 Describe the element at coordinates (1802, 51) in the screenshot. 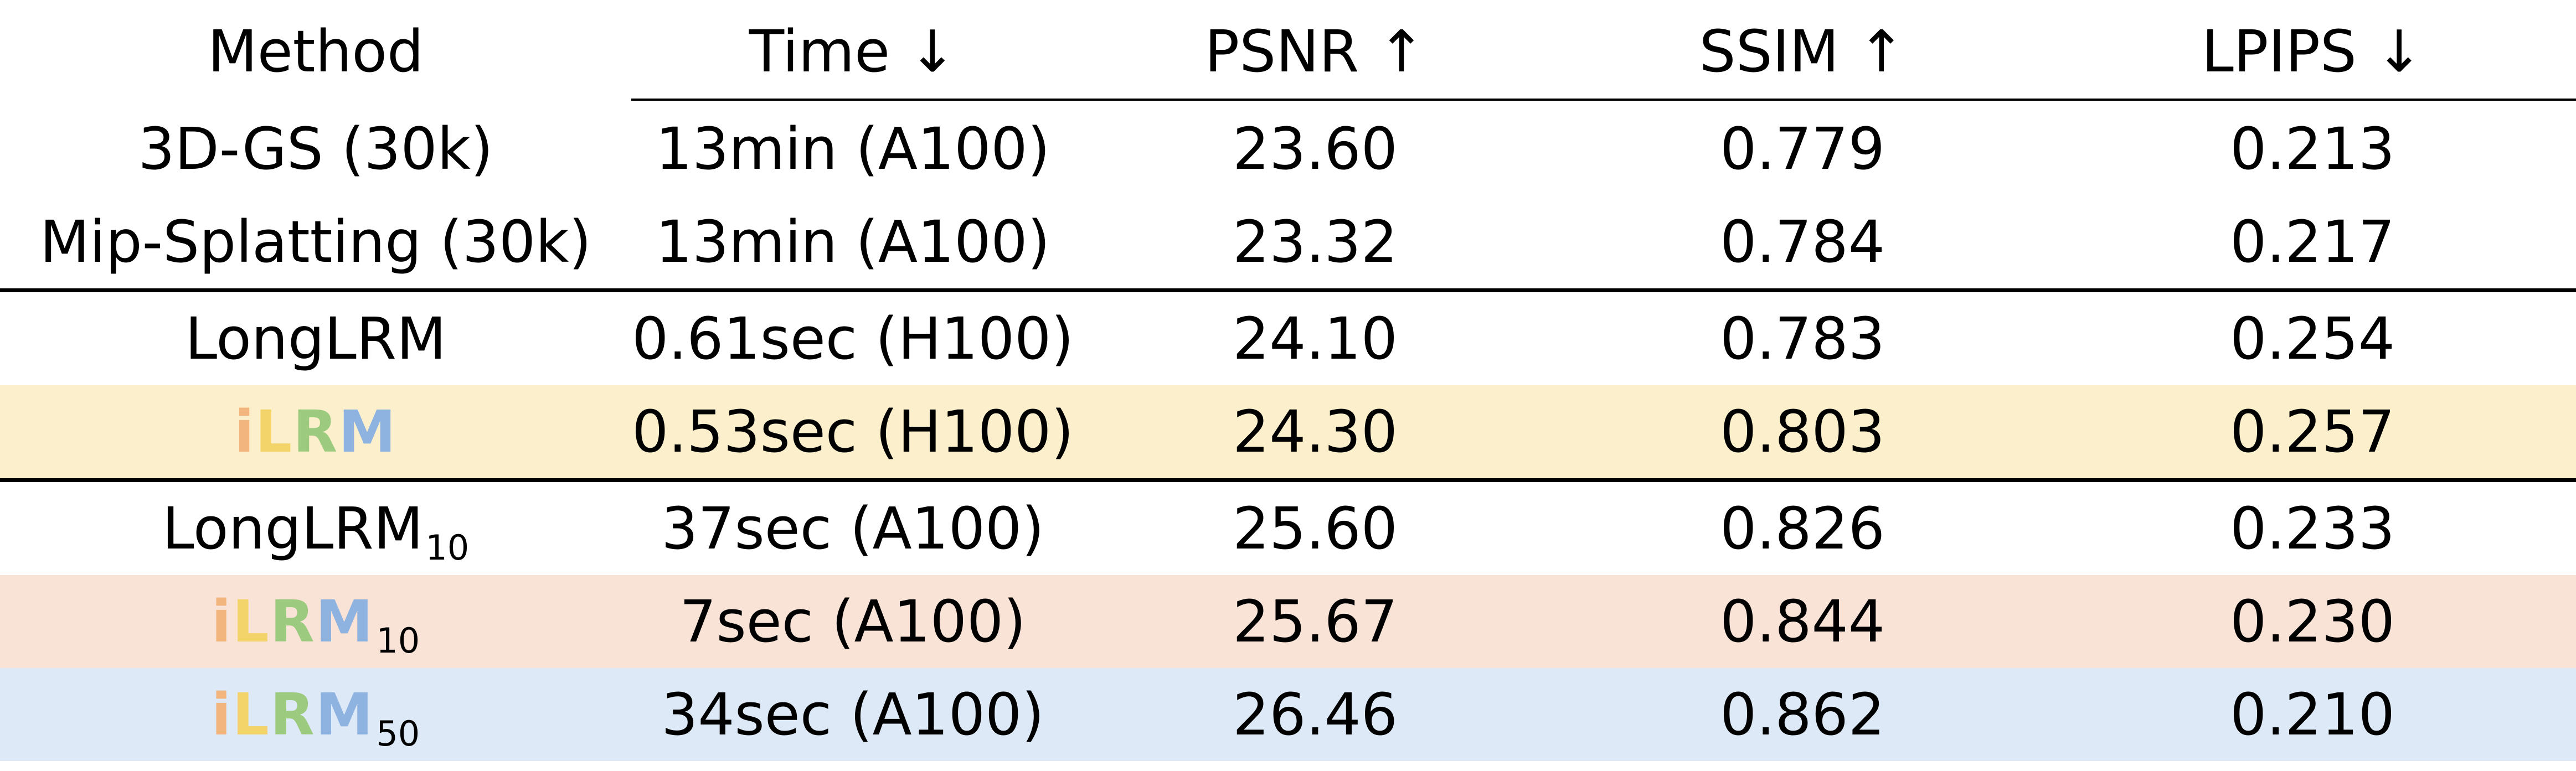

I see `header-ssim: SSIM ↑` at that location.